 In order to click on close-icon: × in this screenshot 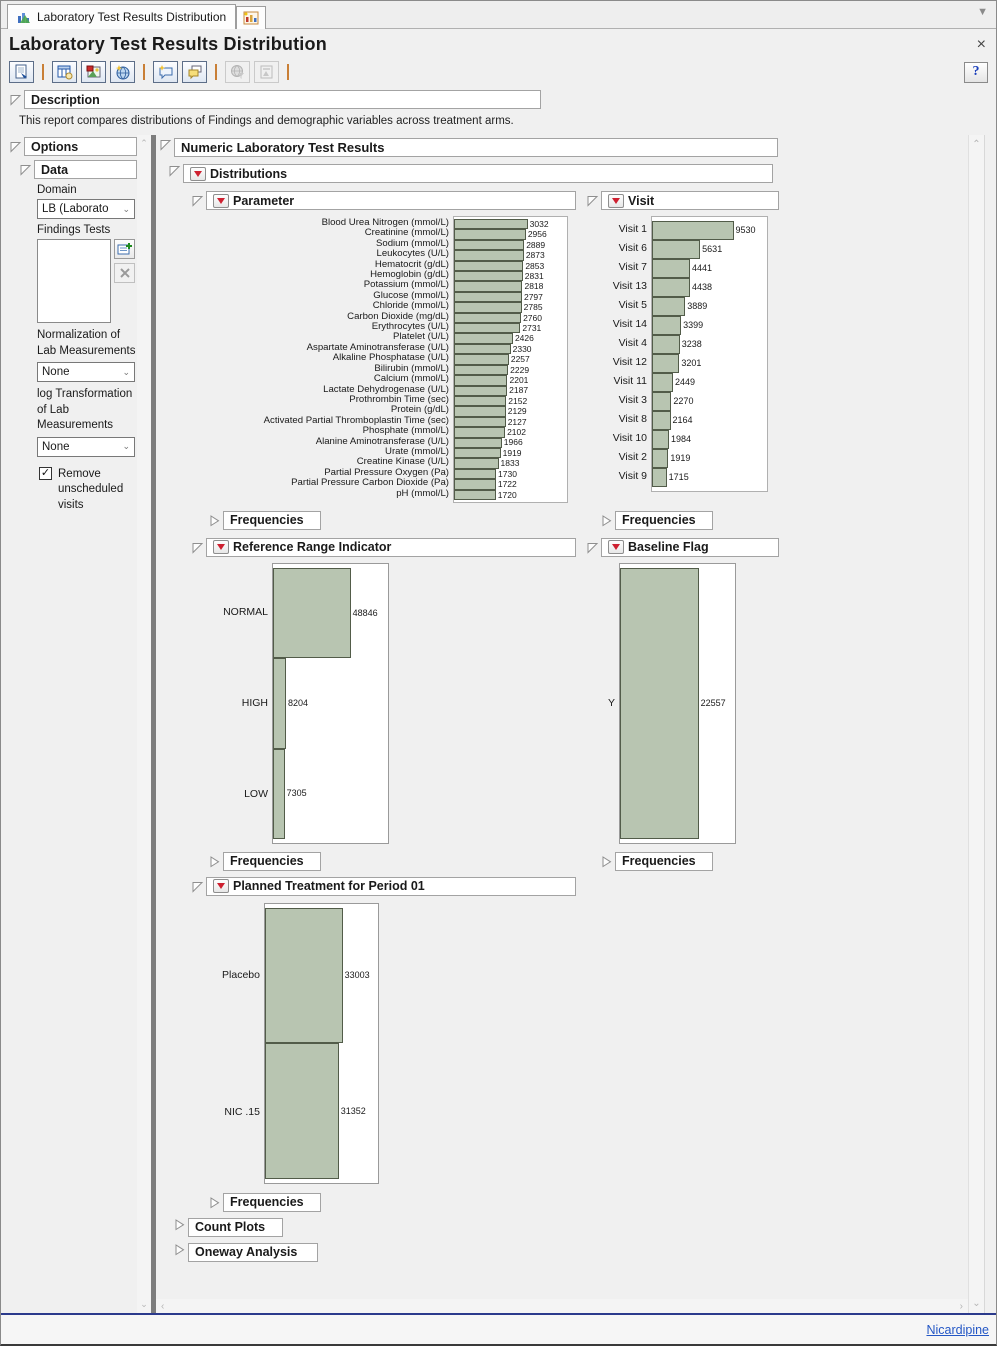, I will do `click(981, 44)`.